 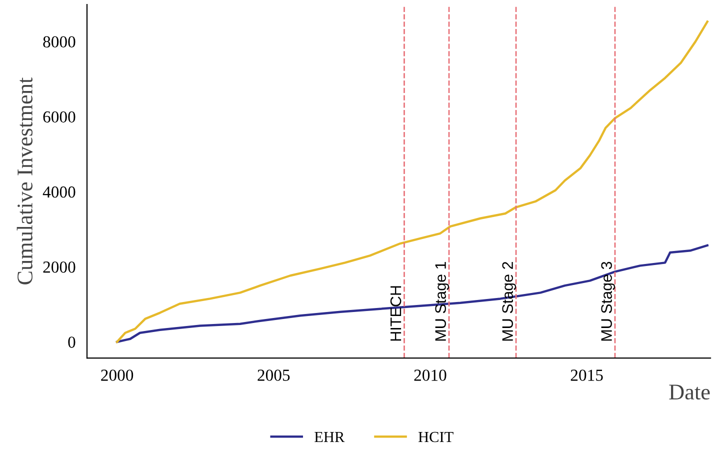 I want to click on x-tick-label: 2005, so click(x=274, y=375).